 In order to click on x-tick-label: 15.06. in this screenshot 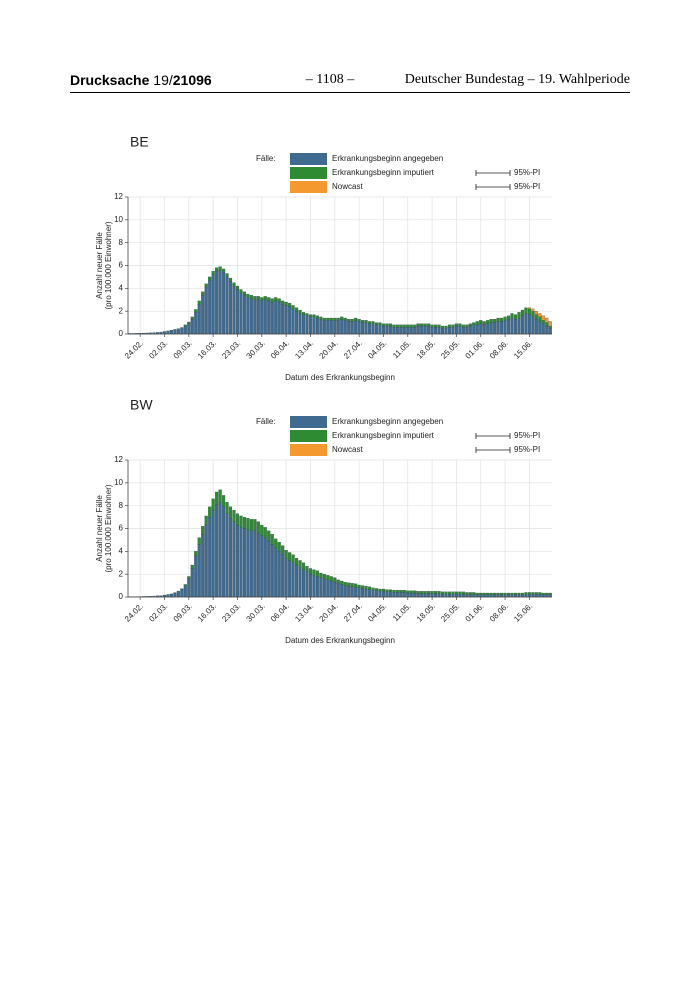, I will do `click(523, 350)`.